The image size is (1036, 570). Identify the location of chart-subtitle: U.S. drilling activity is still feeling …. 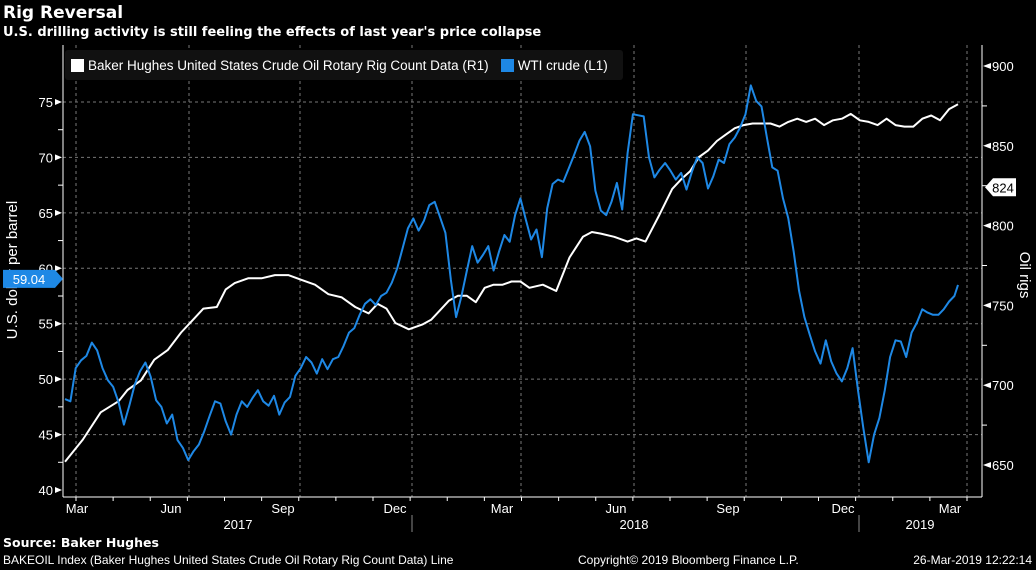
(272, 32).